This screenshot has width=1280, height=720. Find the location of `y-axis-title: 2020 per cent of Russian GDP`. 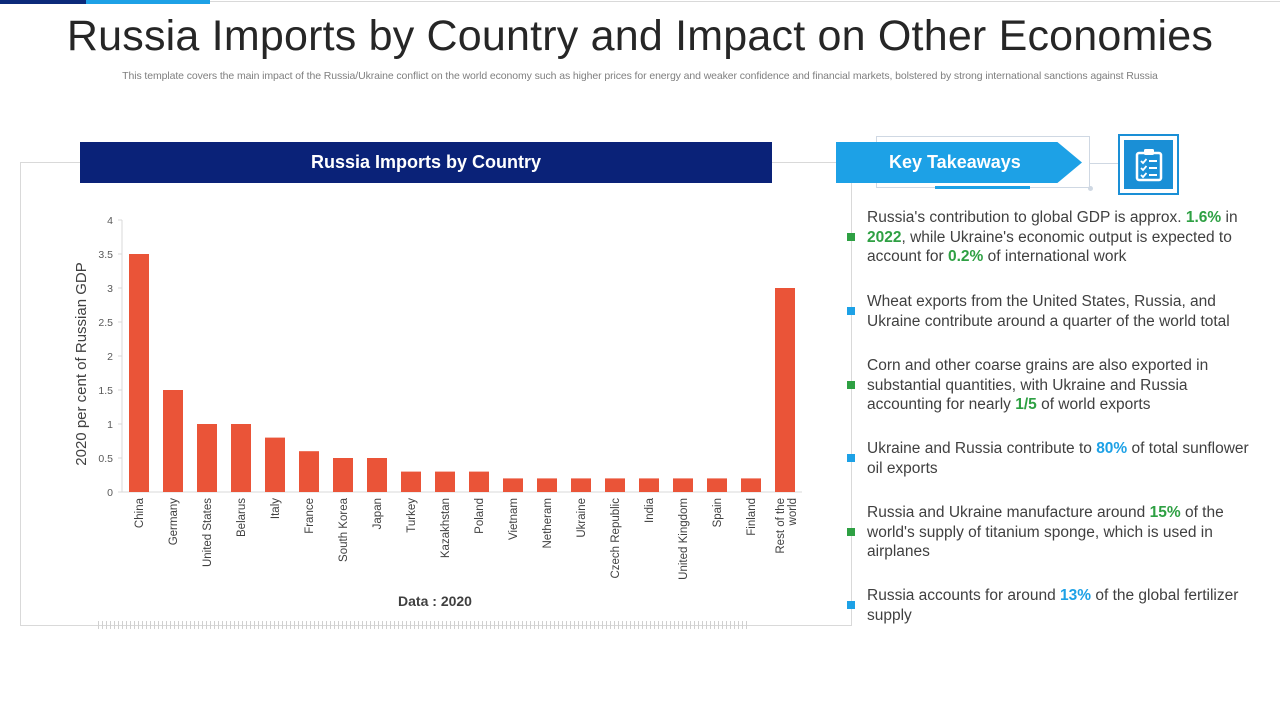

y-axis-title: 2020 per cent of Russian GDP is located at coordinates (81, 363).